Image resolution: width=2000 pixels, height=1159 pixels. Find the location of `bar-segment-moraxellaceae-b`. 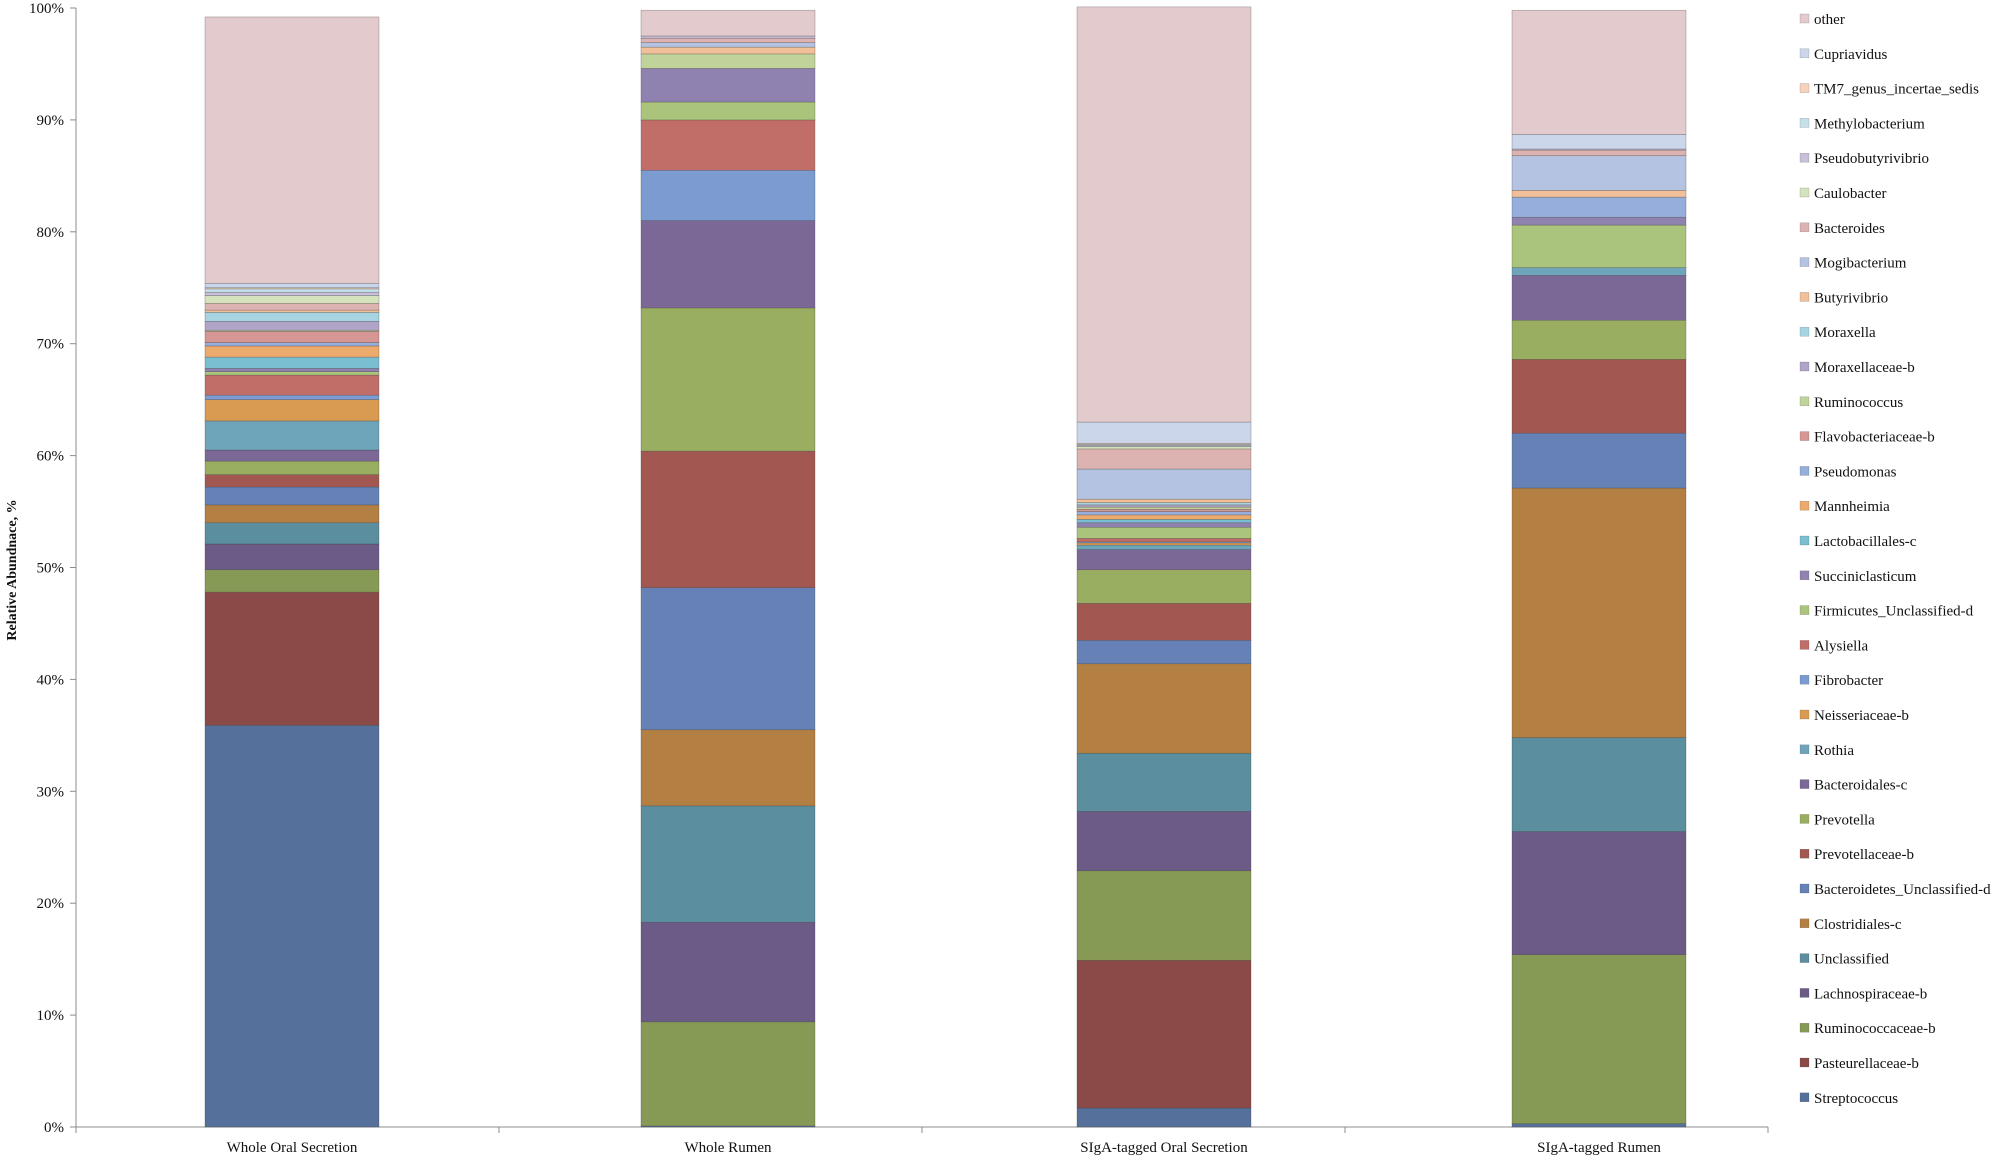

bar-segment-moraxellaceae-b is located at coordinates (292, 326).